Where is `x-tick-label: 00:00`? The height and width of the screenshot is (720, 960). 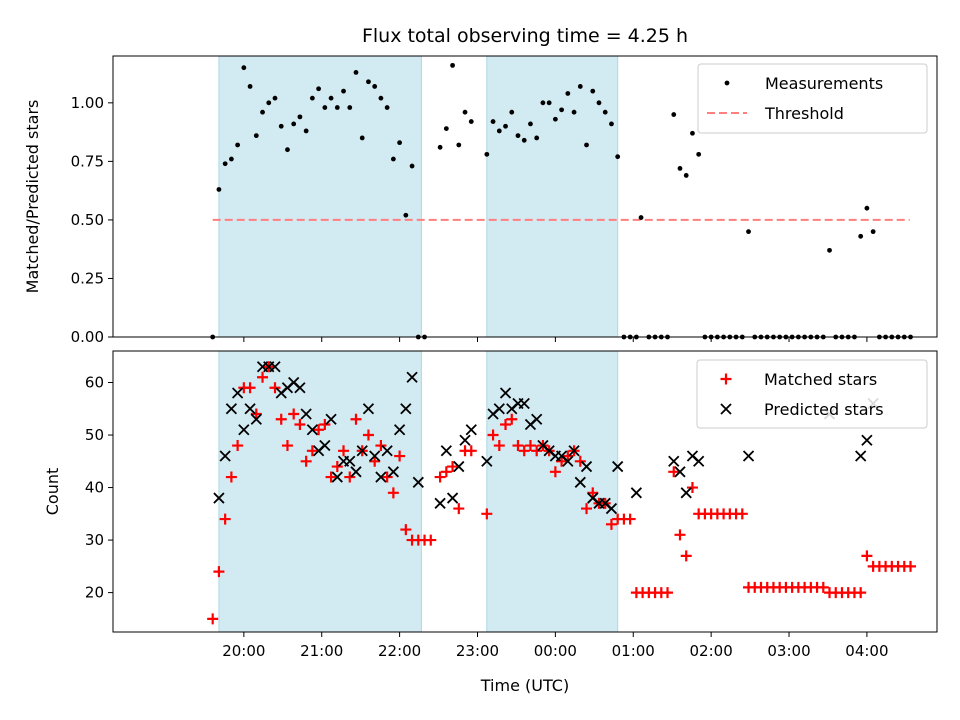 x-tick-label: 00:00 is located at coordinates (555, 651).